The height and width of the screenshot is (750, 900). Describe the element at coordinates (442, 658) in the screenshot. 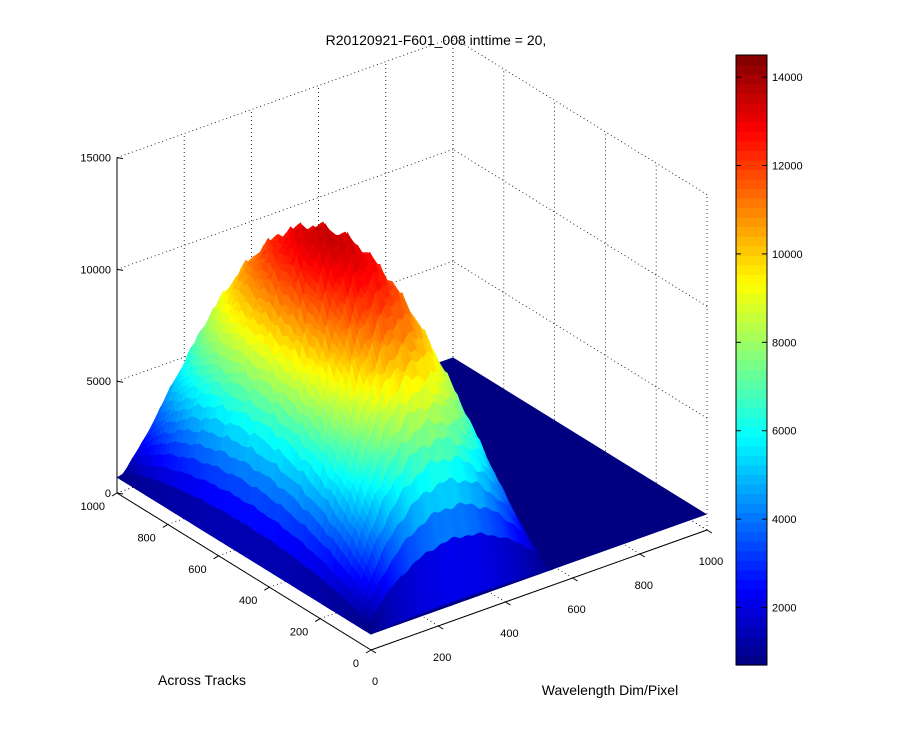

I see `x-tick-label: 200` at that location.